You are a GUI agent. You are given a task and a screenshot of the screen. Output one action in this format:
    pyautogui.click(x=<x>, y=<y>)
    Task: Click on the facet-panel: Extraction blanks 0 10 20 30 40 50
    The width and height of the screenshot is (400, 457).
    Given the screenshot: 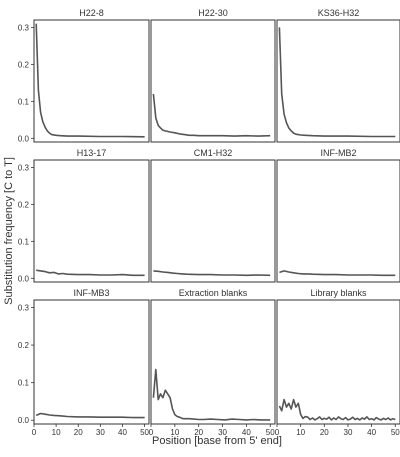 What is the action you would take?
    pyautogui.click(x=212, y=362)
    